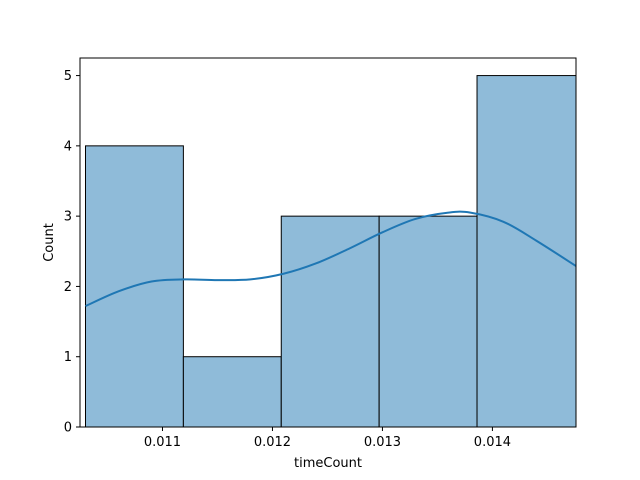  Describe the element at coordinates (68, 76) in the screenshot. I see `y-tick-label: 5` at that location.